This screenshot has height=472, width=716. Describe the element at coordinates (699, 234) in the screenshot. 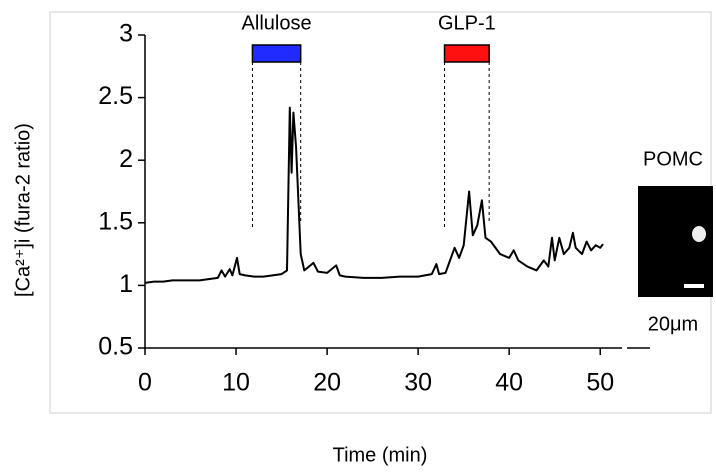

I see `cell` at that location.